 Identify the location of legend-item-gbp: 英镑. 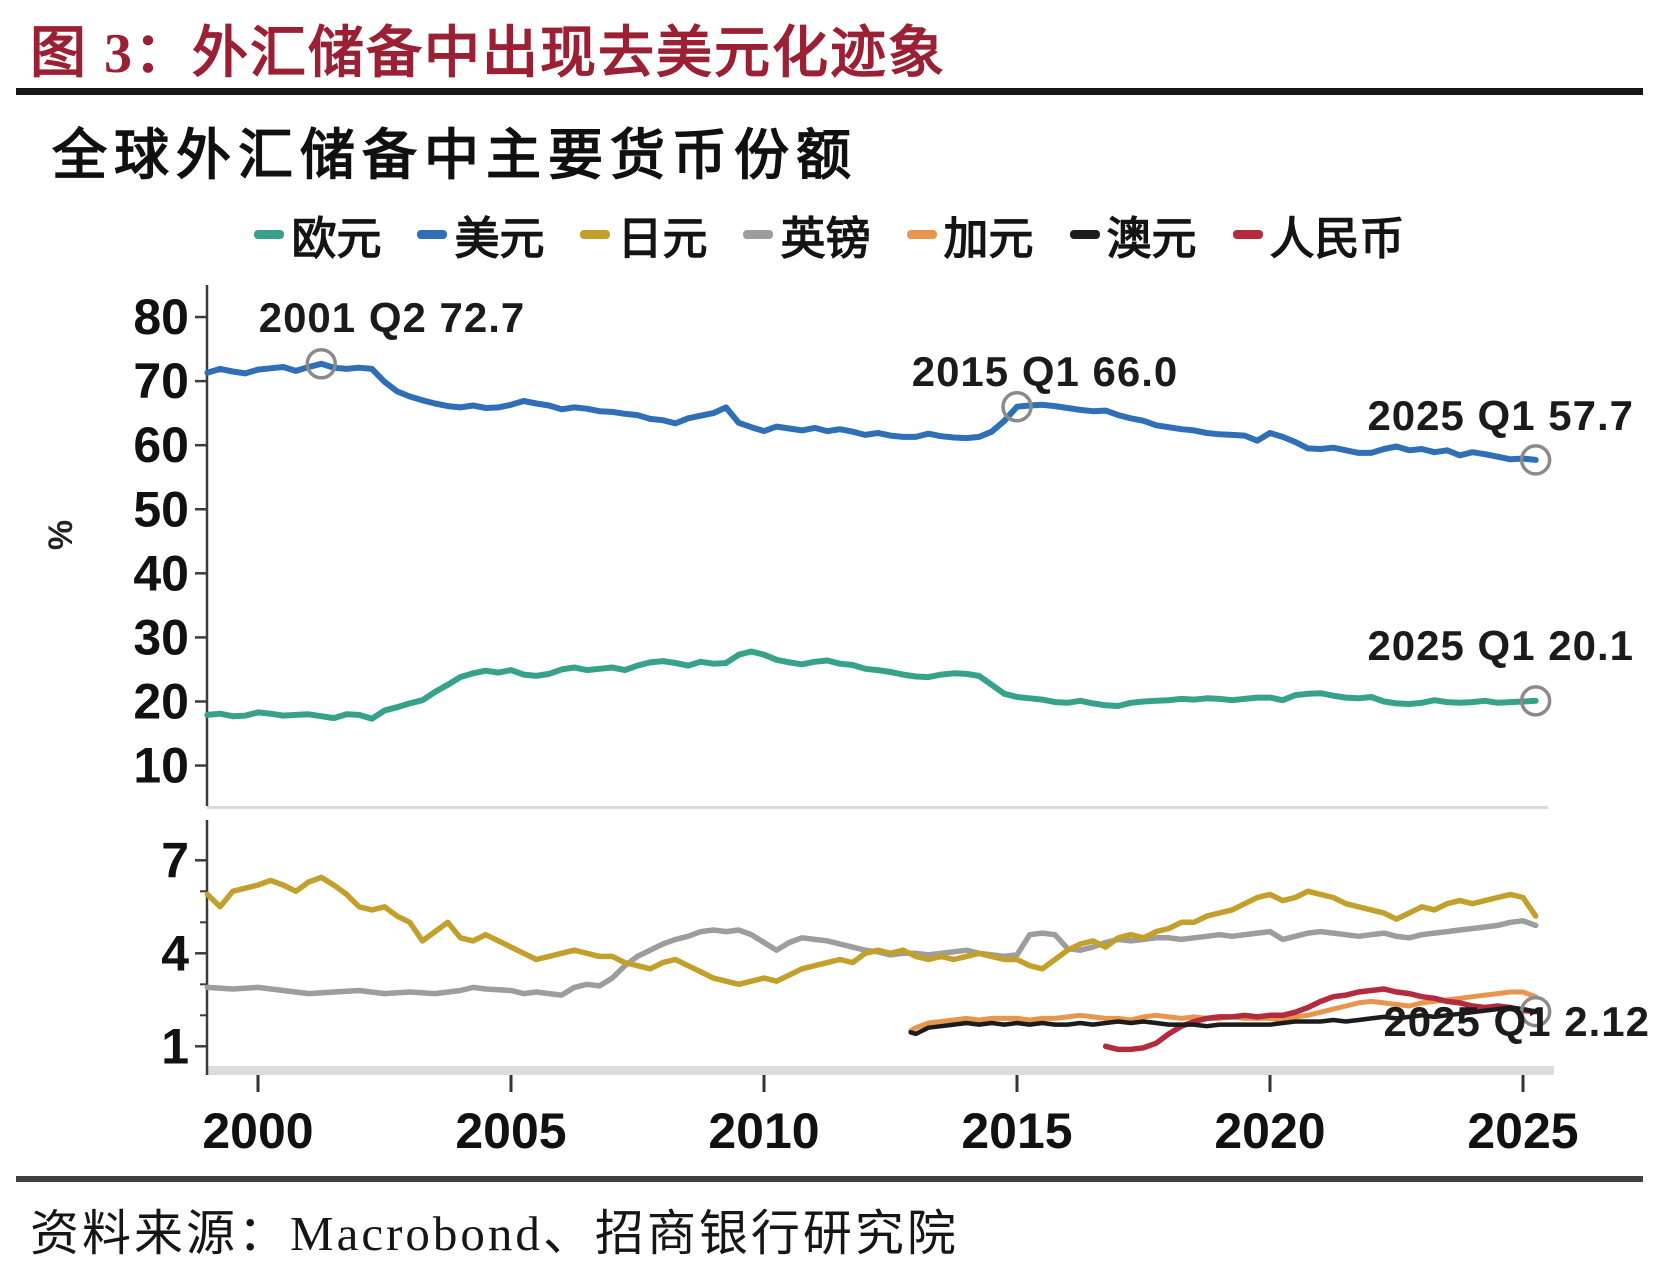
(807, 234).